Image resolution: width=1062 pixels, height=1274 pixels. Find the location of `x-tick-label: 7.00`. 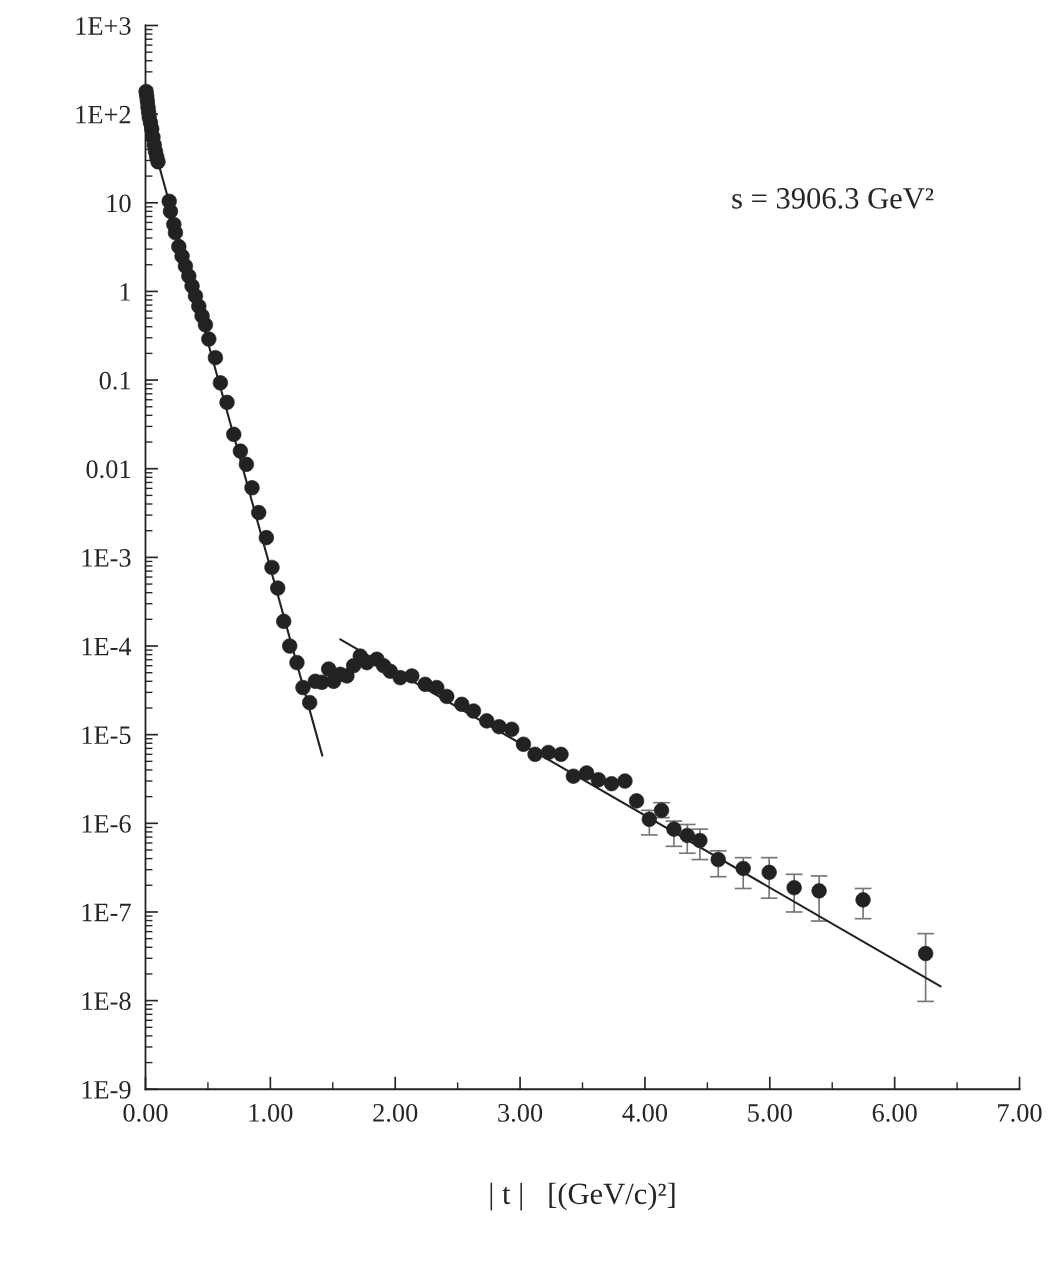

x-tick-label: 7.00 is located at coordinates (1020, 1112).